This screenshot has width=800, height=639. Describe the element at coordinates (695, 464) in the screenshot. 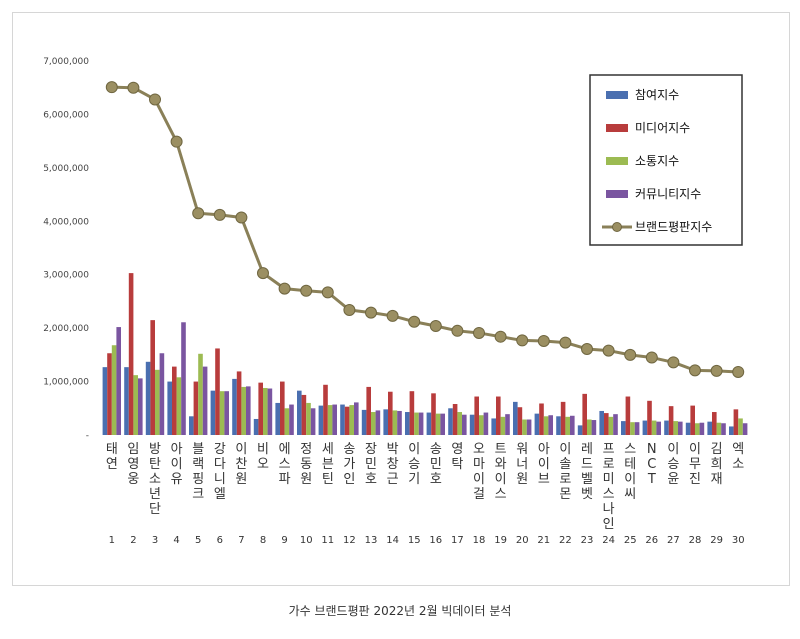

I see `x-category-label: 무` at that location.